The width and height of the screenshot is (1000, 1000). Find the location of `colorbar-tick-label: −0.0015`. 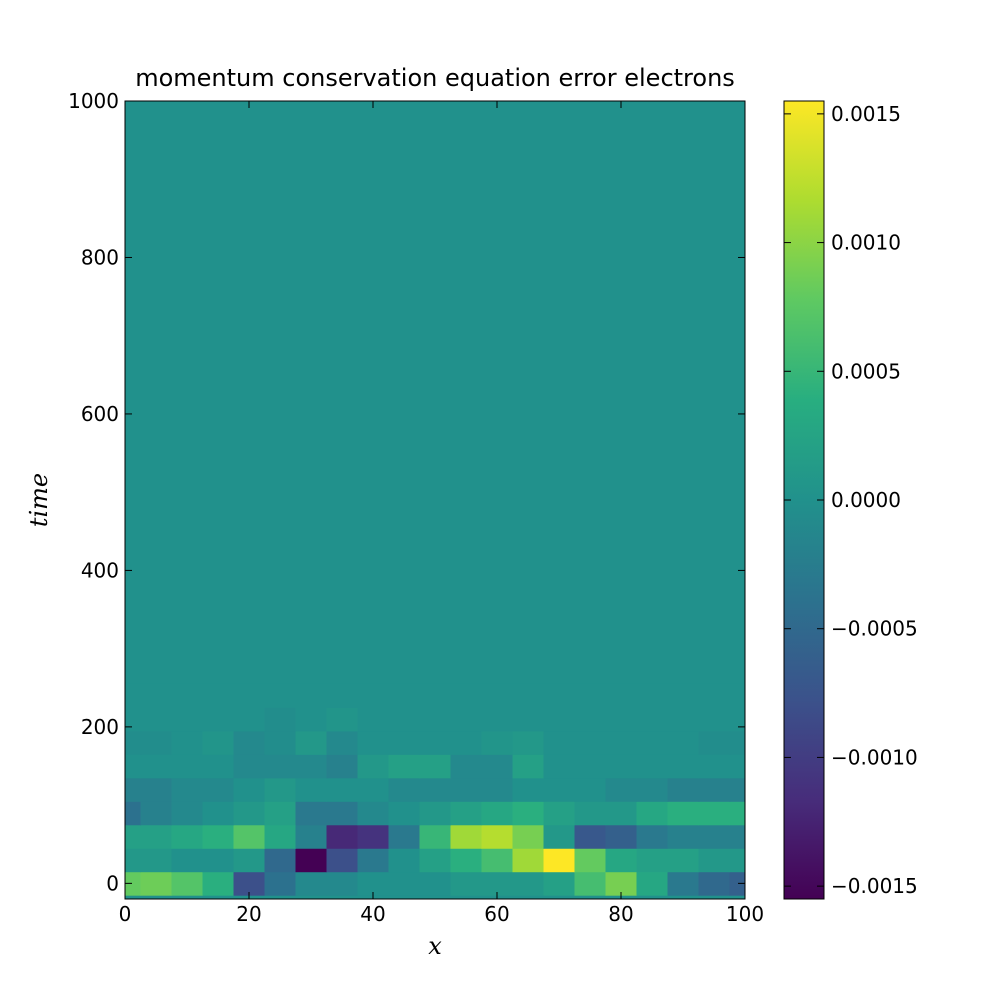

colorbar-tick-label: −0.0015 is located at coordinates (874, 886).